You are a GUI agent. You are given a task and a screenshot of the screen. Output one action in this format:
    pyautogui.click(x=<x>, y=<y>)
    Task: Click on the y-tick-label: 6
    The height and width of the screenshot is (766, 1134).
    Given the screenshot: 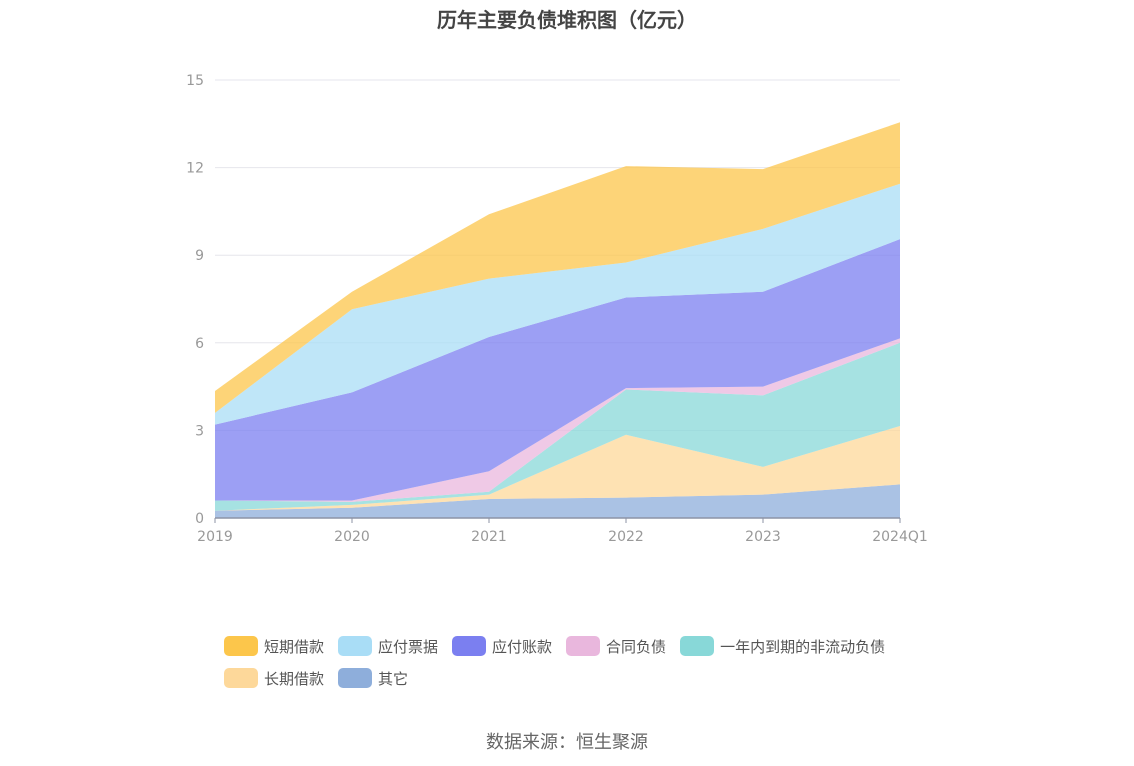 What is the action you would take?
    pyautogui.click(x=199, y=344)
    